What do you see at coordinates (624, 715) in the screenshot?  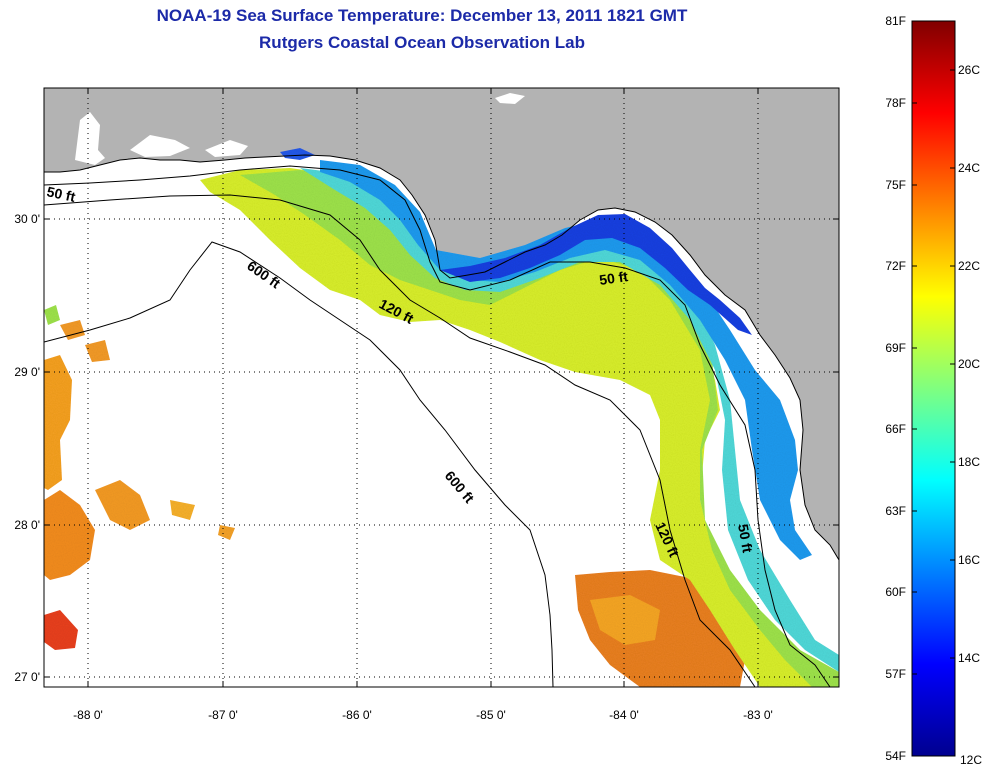 I see `x-tick-label: -84 0'` at bounding box center [624, 715].